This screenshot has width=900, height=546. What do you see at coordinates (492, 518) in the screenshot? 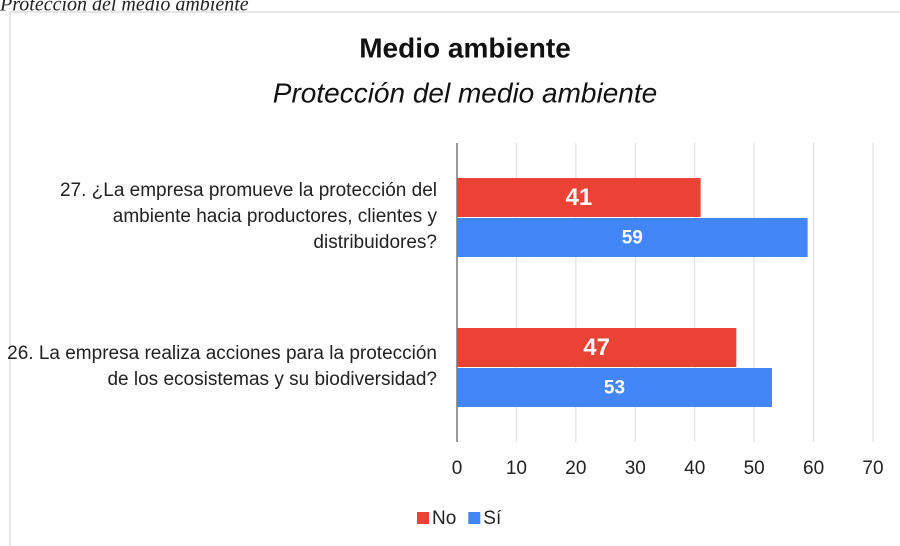
I see `legend-label: Sí` at bounding box center [492, 518].